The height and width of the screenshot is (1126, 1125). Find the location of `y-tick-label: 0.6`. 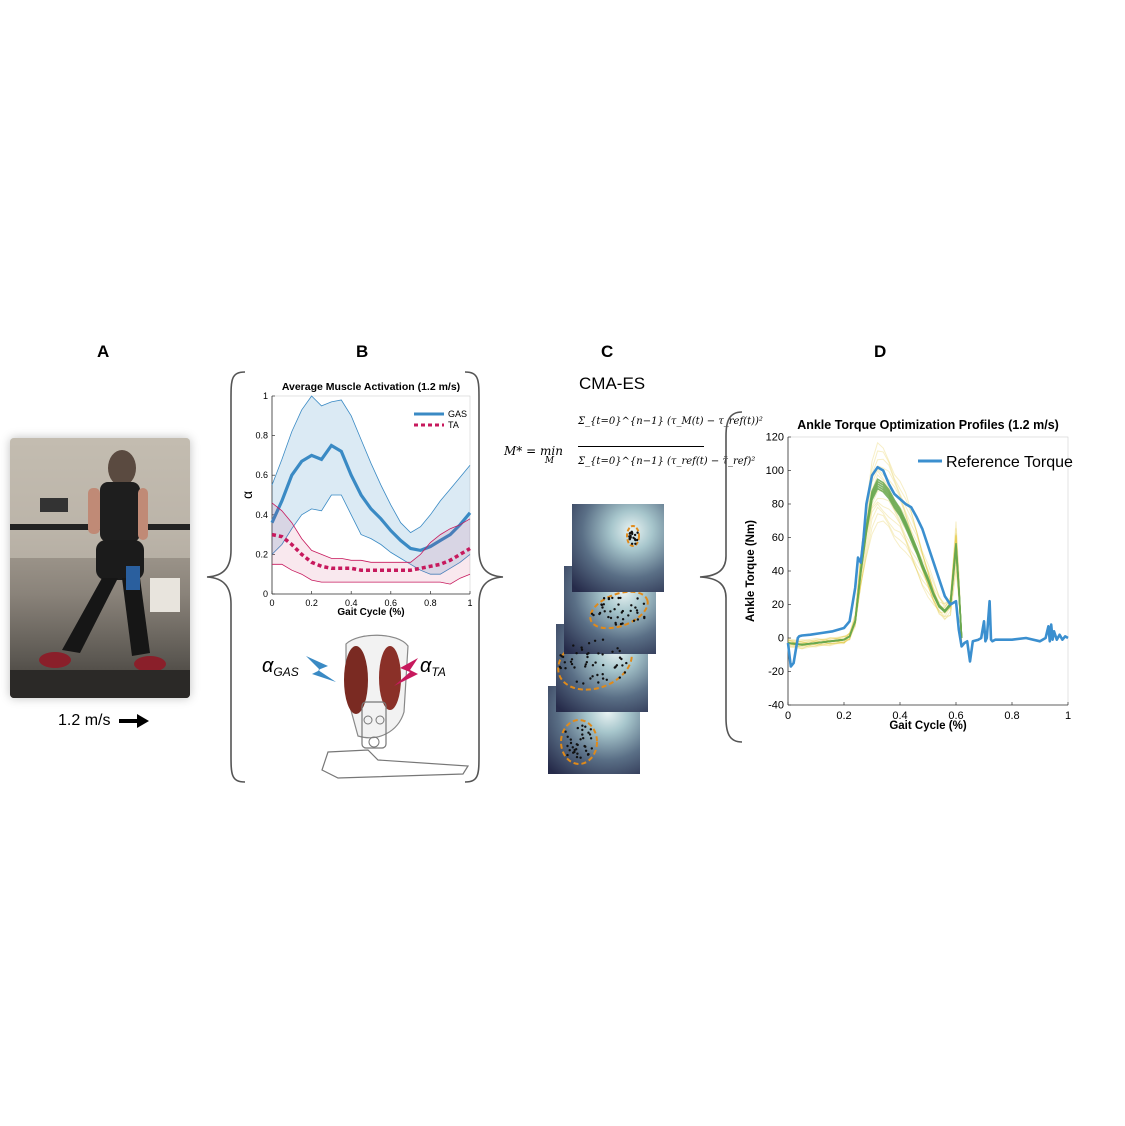

y-tick-label: 0.6 is located at coordinates (261, 475).